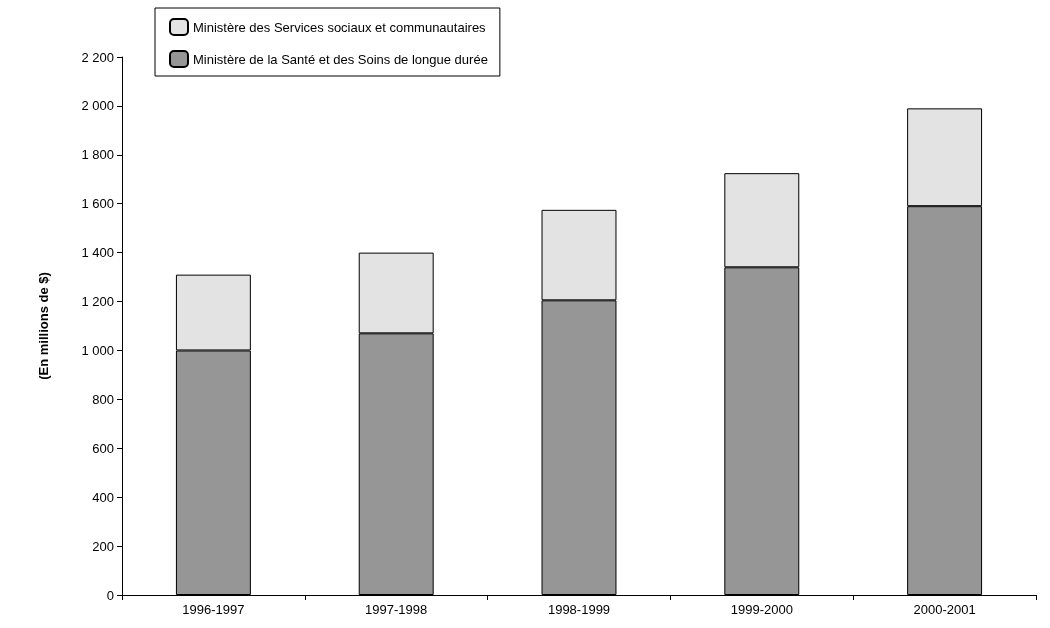  Describe the element at coordinates (944, 609) in the screenshot. I see `x-tick-label: 2000-2001` at that location.